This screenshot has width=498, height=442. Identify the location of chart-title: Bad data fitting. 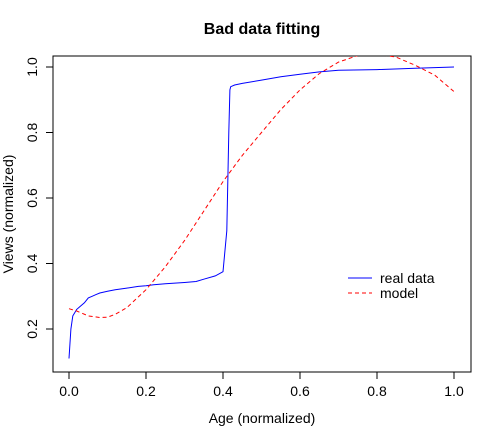
(262, 29).